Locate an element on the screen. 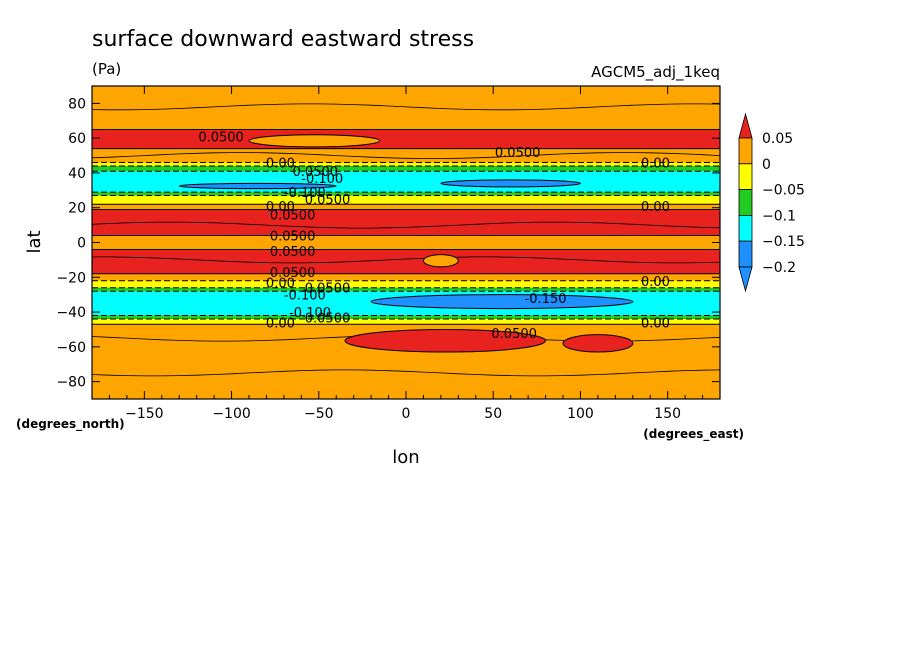 This screenshot has height=654, width=904. colorbar-label-5: −0.2 is located at coordinates (779, 268).